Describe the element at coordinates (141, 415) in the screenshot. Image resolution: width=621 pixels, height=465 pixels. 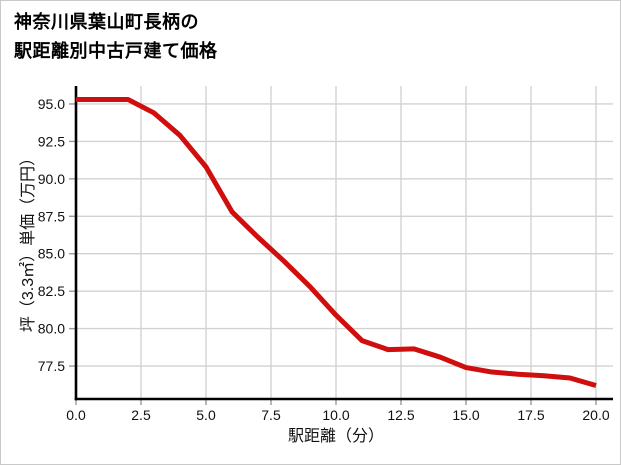
I see `x-tick-label: 2.5` at that location.